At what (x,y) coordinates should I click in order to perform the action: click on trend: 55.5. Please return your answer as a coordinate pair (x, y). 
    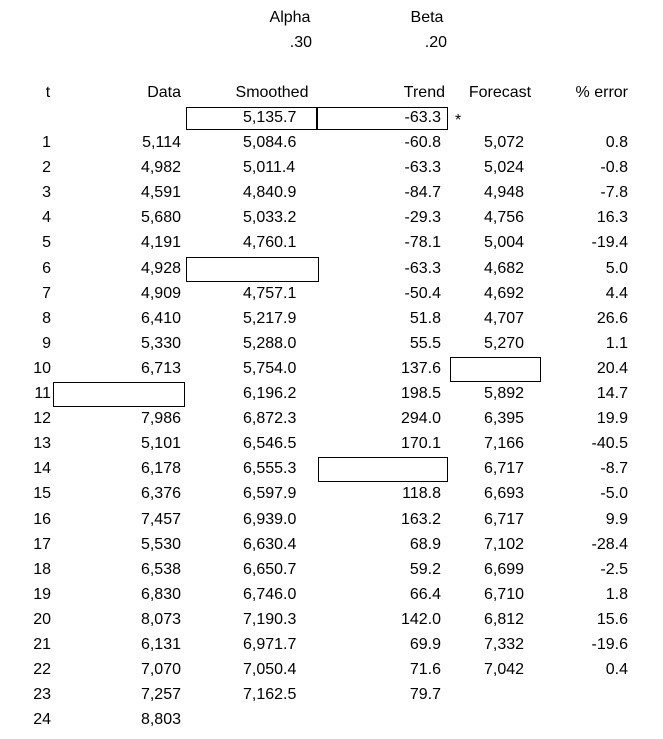
    Looking at the image, I should click on (425, 343).